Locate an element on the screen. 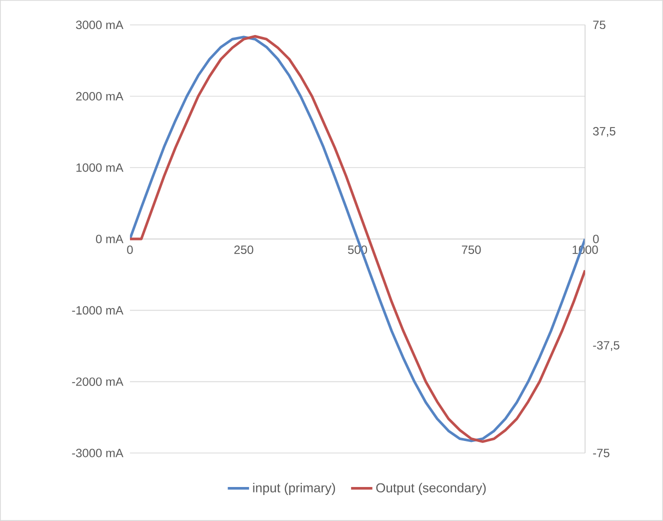  y-tick-label: -2000 mA is located at coordinates (98, 381).